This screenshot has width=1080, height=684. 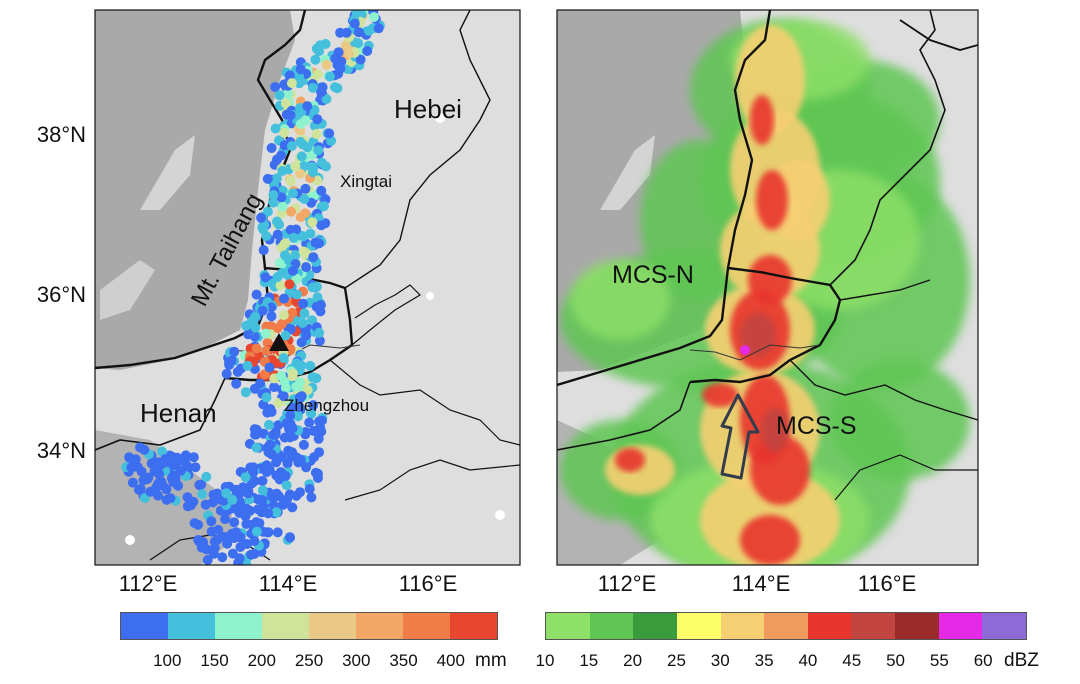 I want to click on colorbar-tick-label: 50, so click(x=895, y=660).